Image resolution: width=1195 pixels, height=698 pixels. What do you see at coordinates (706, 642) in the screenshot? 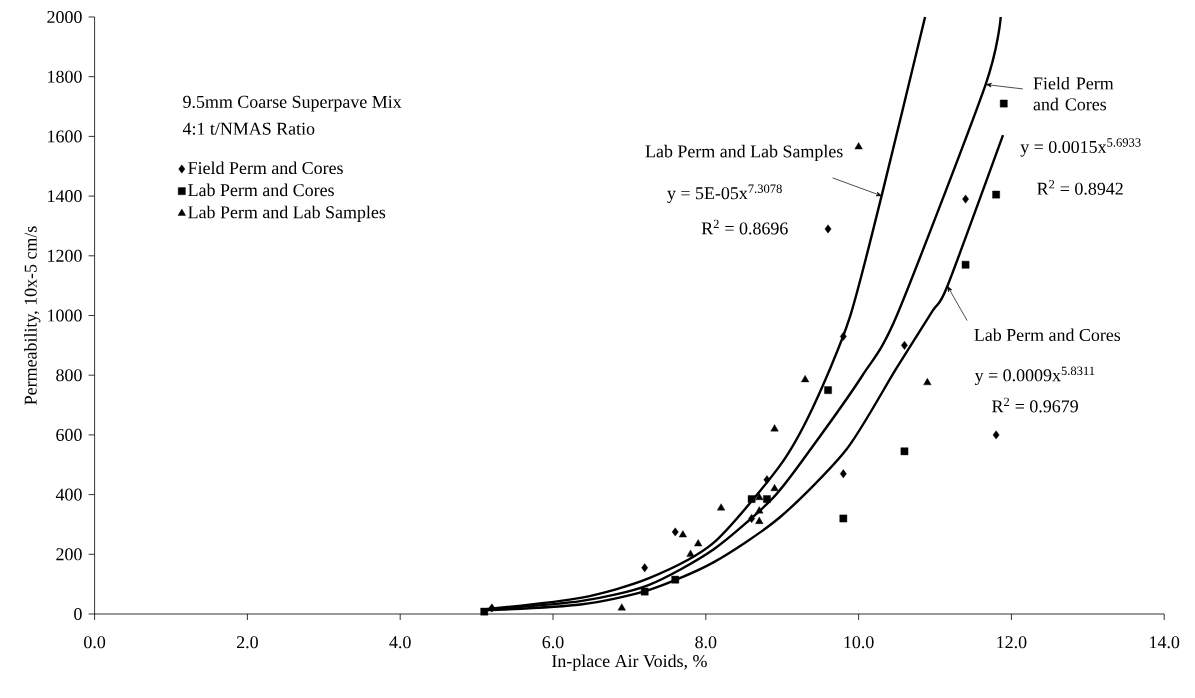
I see `x-tick-label: 8.0` at bounding box center [706, 642].